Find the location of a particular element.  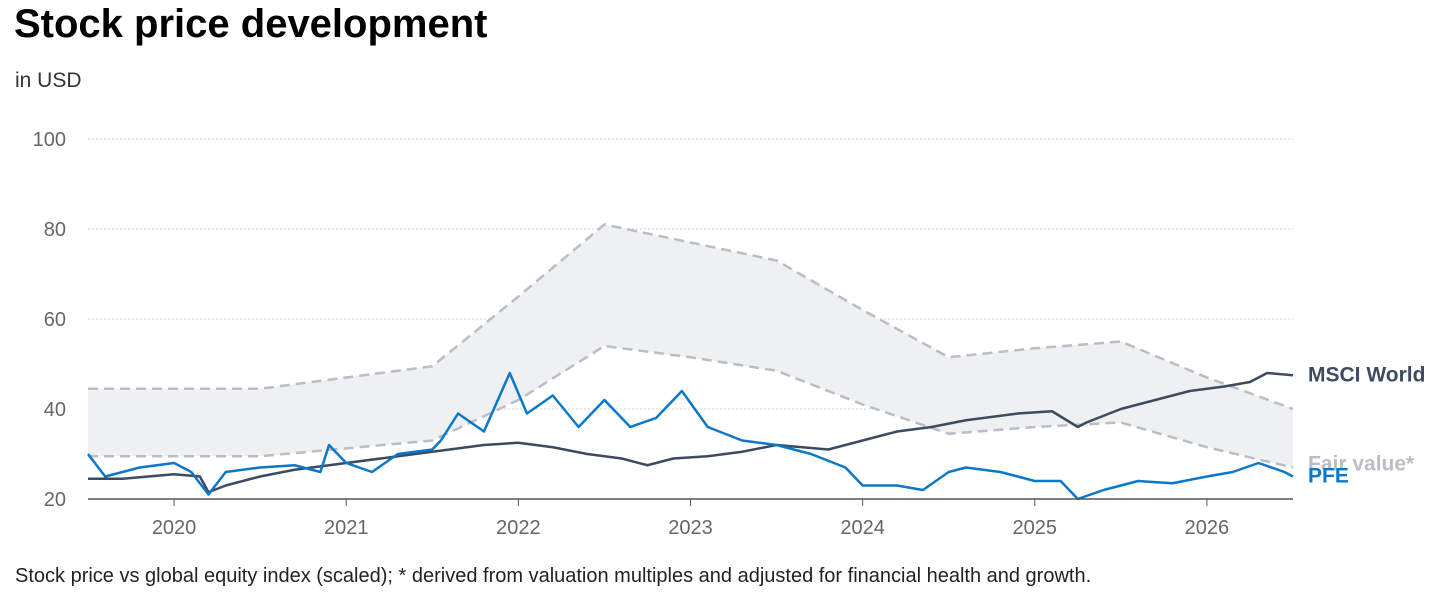

x-tick-label: 2025 is located at coordinates (1035, 528).